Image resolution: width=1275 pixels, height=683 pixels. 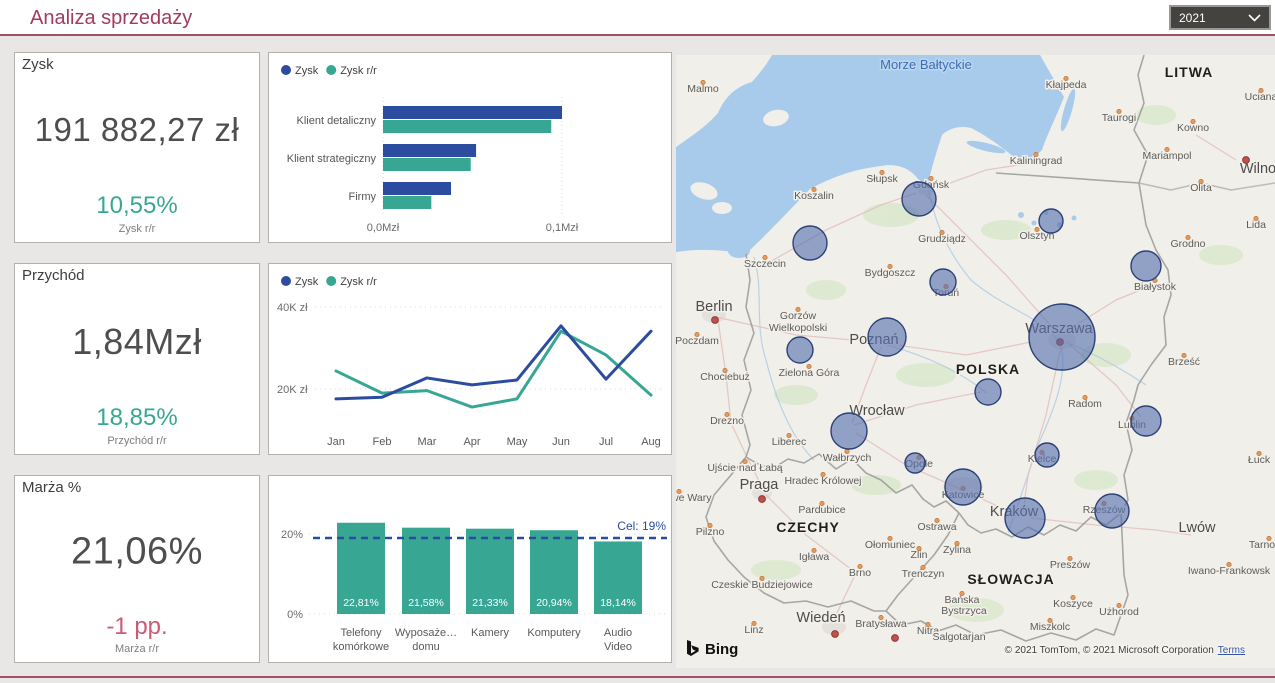 I want to click on map-bubble-opole, so click(x=915, y=463).